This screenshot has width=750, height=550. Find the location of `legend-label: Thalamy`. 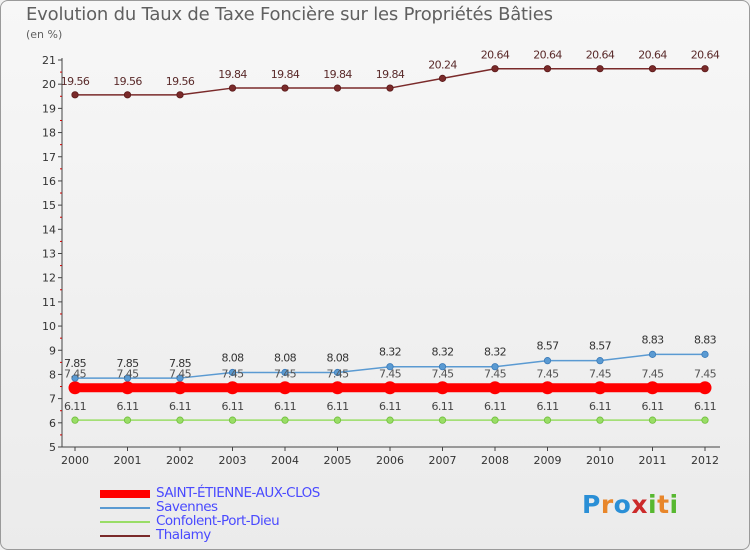

legend-label: Thalamy is located at coordinates (183, 535).